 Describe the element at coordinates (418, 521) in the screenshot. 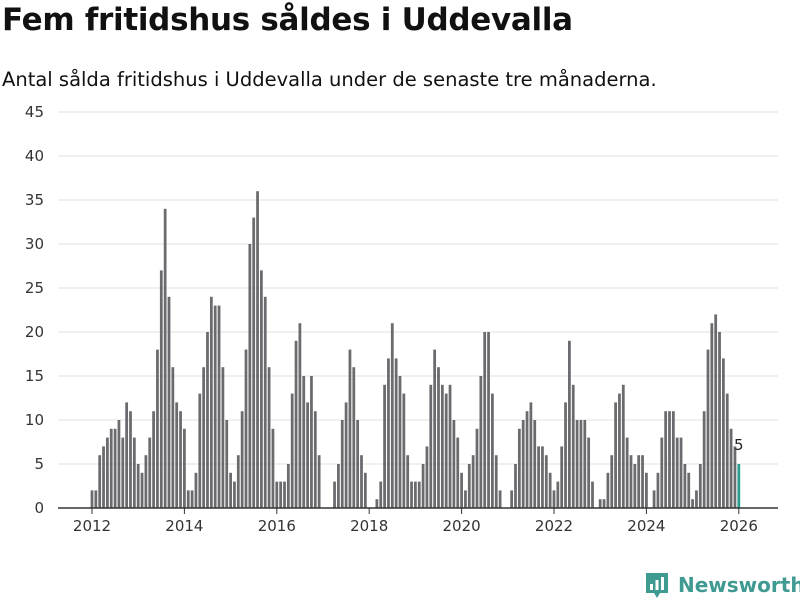

I see `x-axis: 2012 2014 2016 2018 2020 2022 2024 2026` at that location.